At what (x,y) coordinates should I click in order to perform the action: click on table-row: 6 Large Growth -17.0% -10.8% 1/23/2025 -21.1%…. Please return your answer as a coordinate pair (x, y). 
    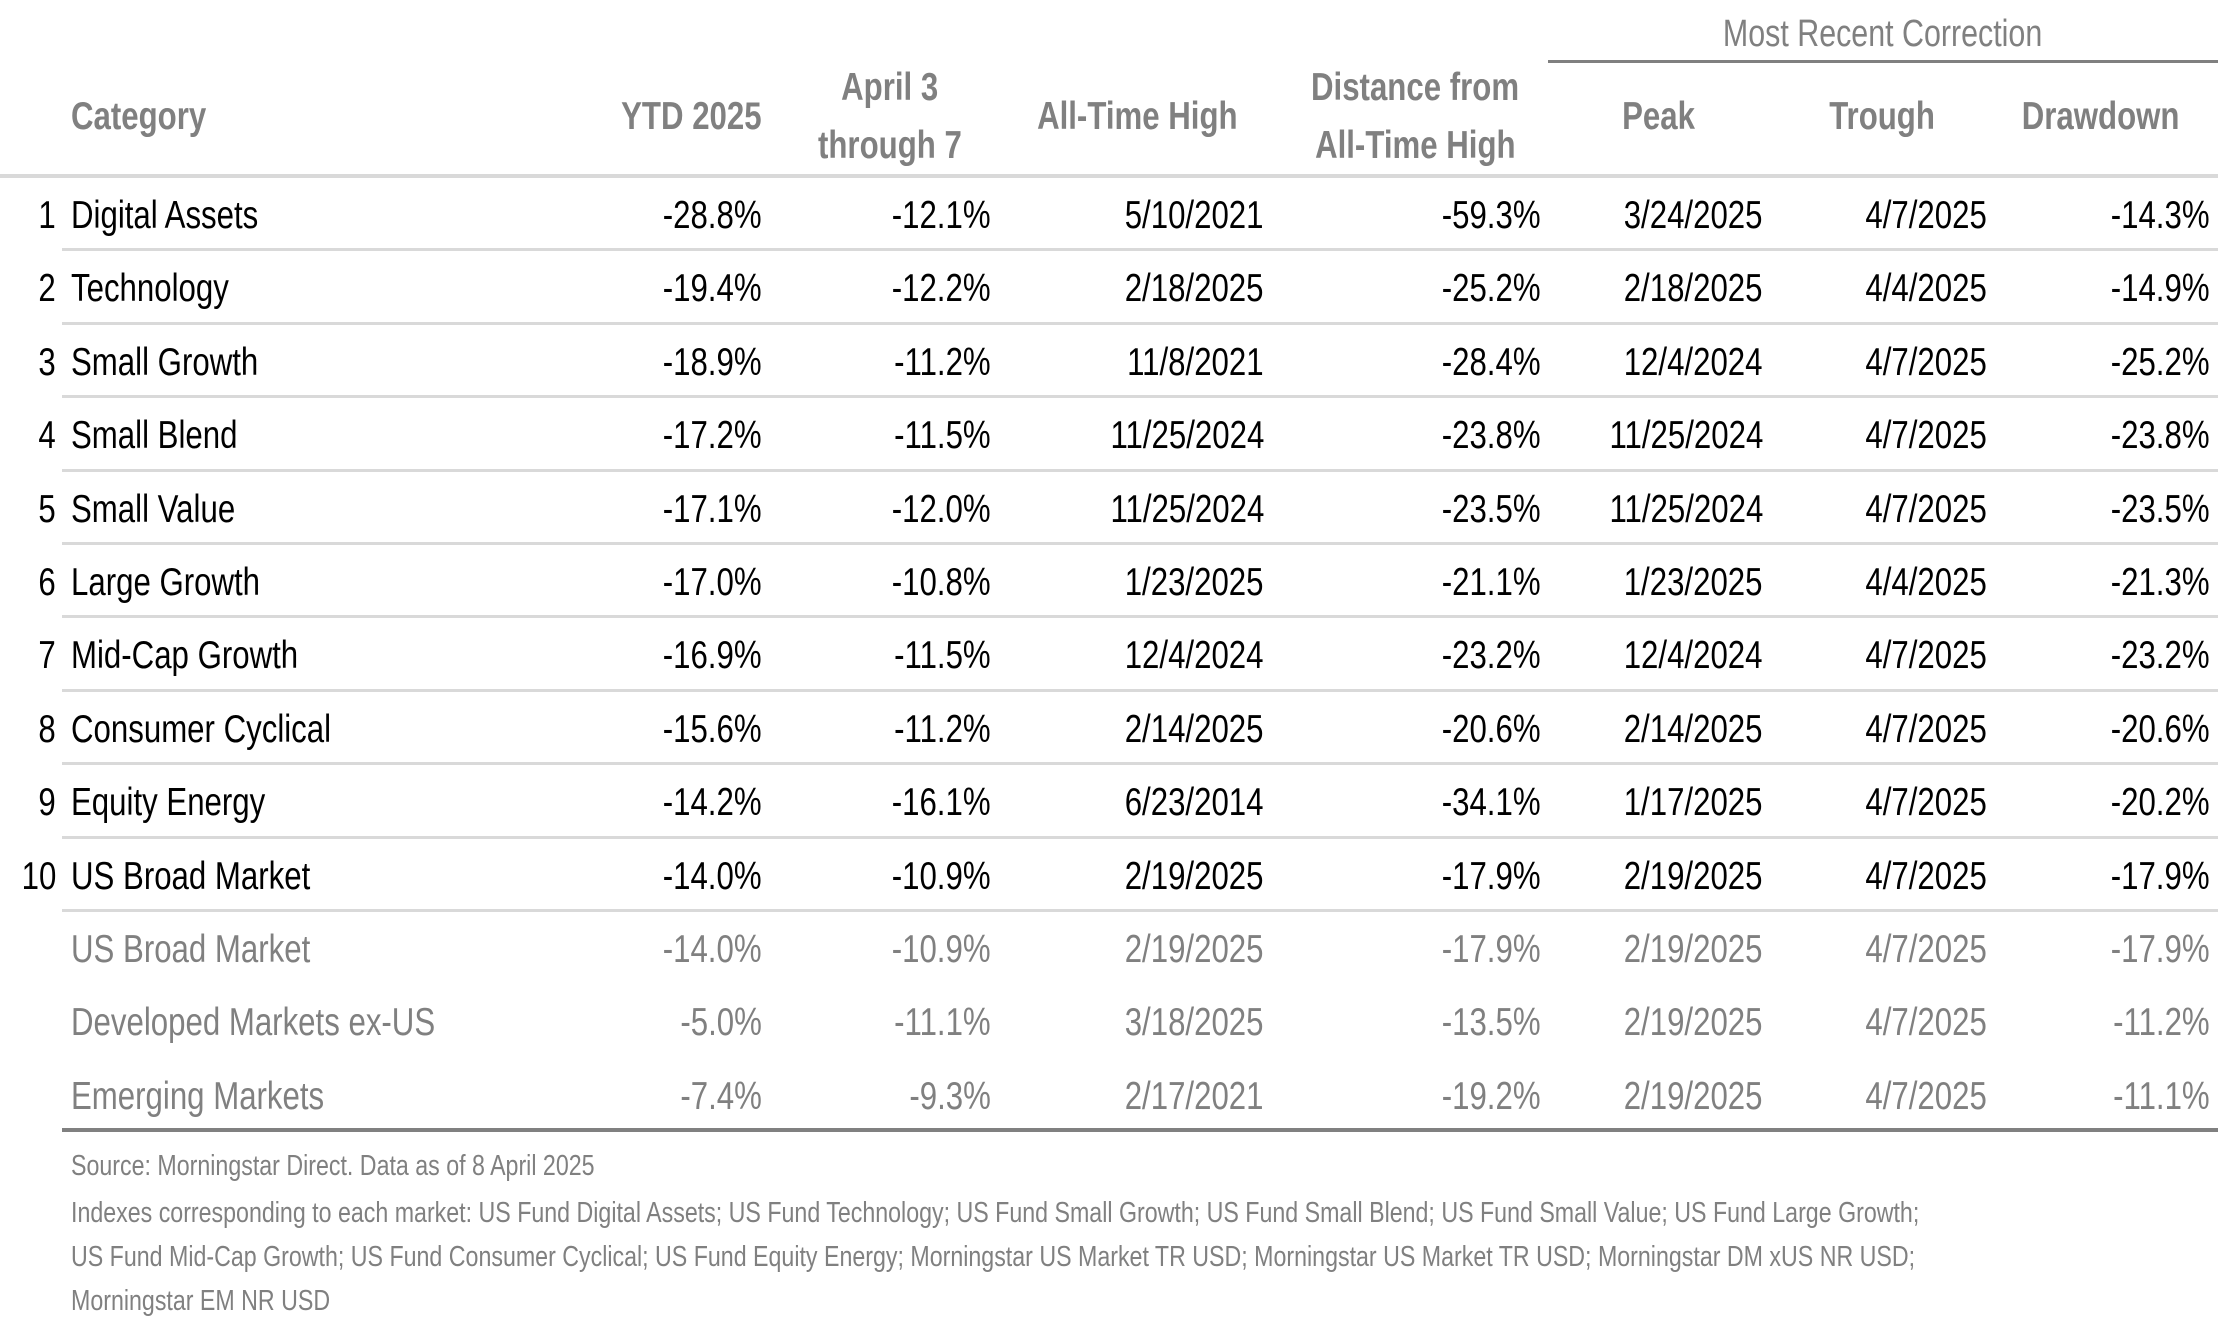
    Looking at the image, I should click on (1109, 582).